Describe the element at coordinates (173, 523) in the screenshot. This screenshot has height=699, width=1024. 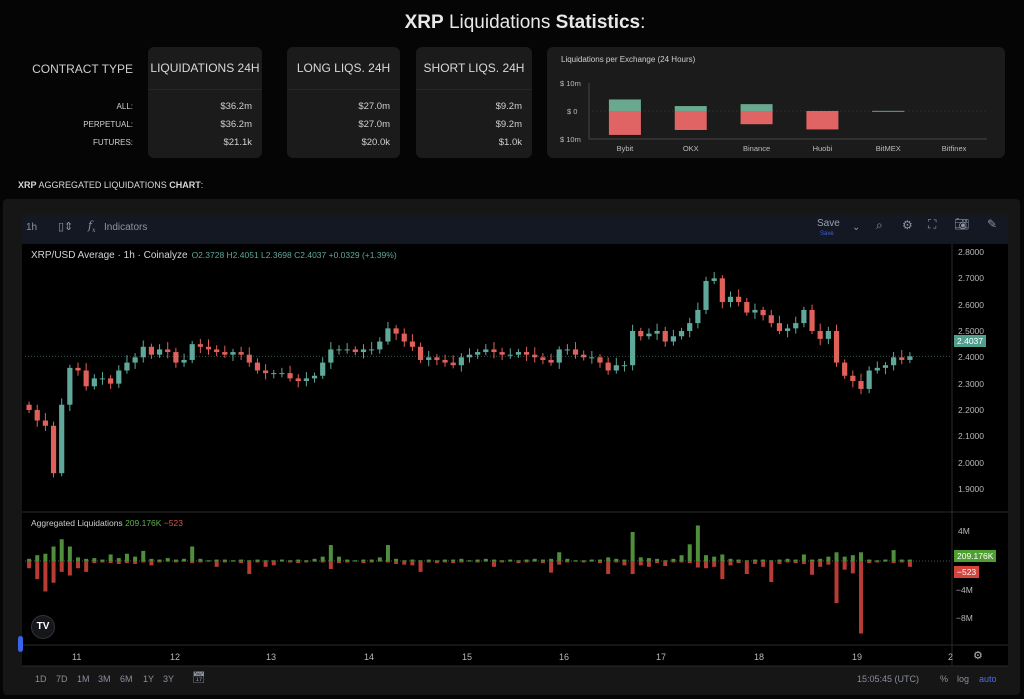
I see `long-value: −523` at that location.